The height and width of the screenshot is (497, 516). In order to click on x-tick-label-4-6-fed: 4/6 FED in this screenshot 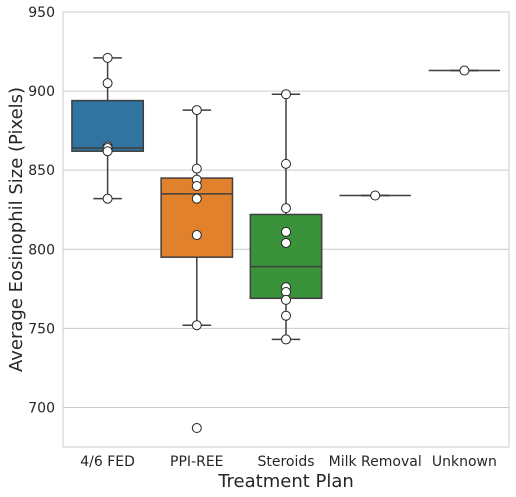, I will do `click(107, 462)`.